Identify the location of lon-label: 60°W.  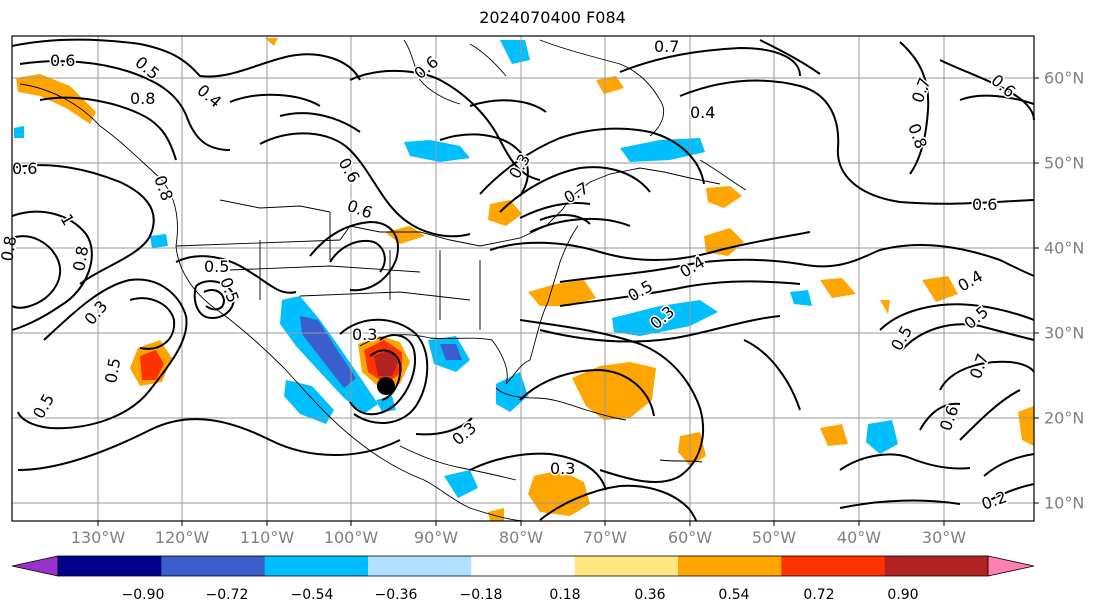
(690, 537).